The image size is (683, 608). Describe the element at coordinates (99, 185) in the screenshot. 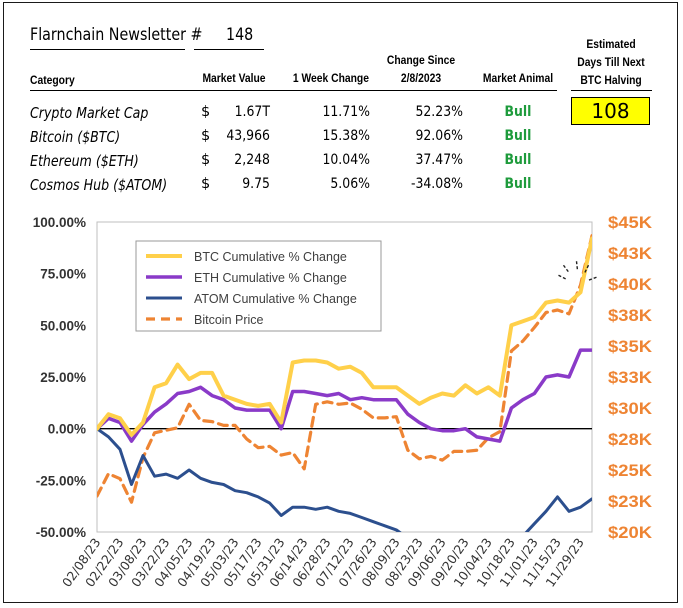

I see `row-category: Cosmos Hub ($ATOM)` at that location.